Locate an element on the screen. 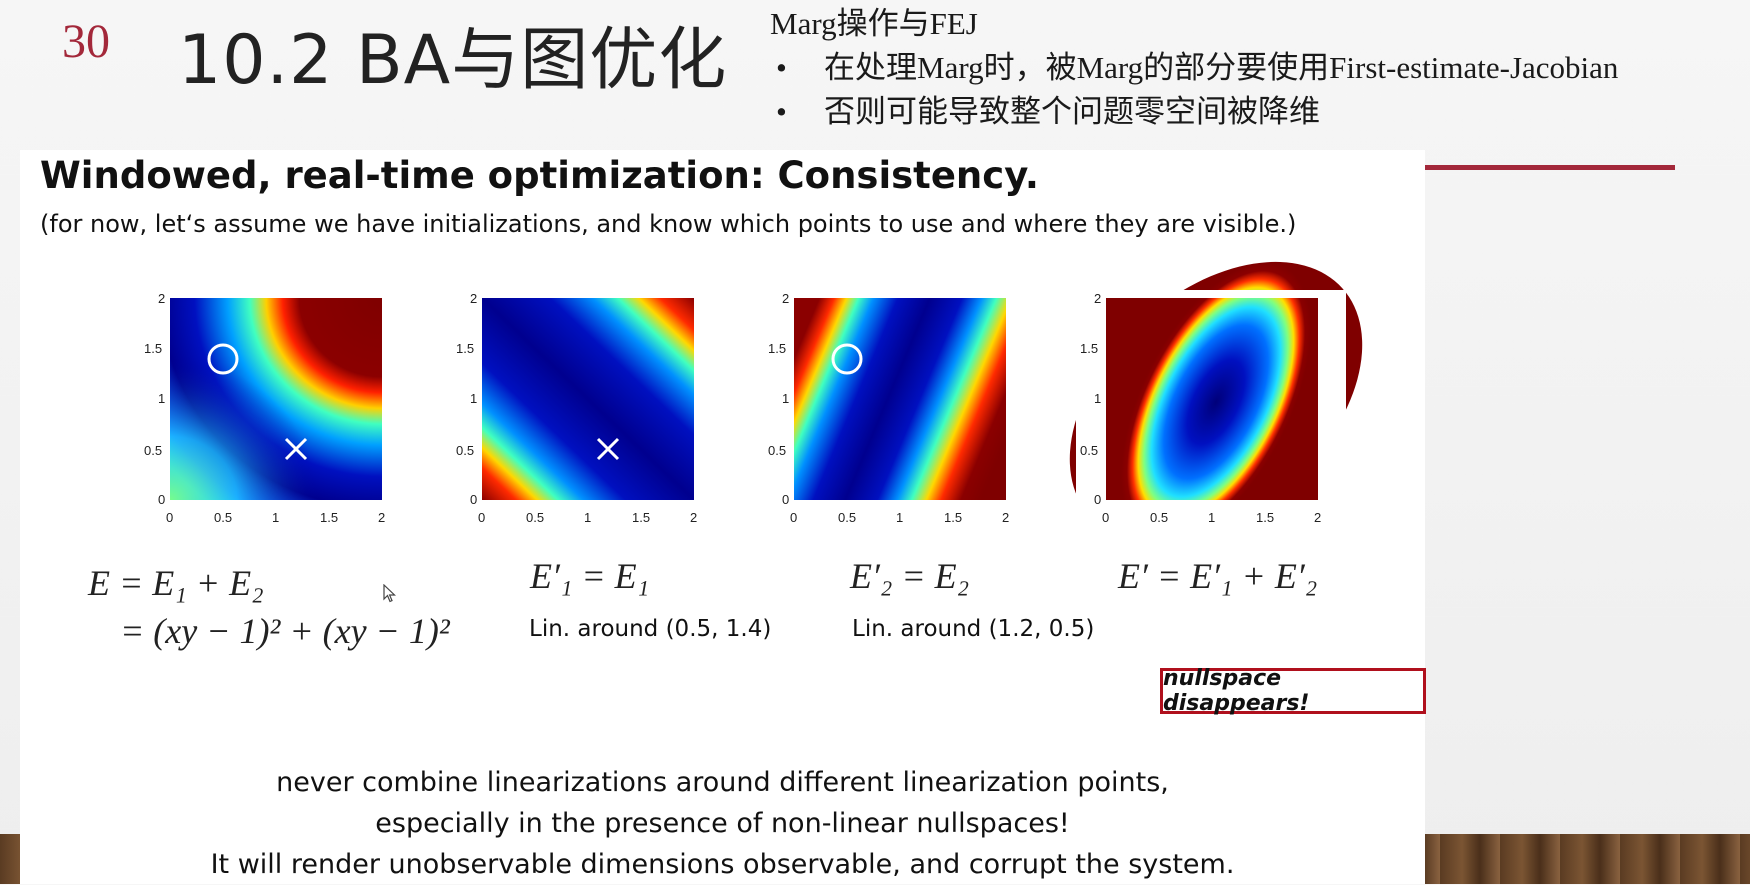 The image size is (1750, 885). accent-line is located at coordinates (1550, 167).